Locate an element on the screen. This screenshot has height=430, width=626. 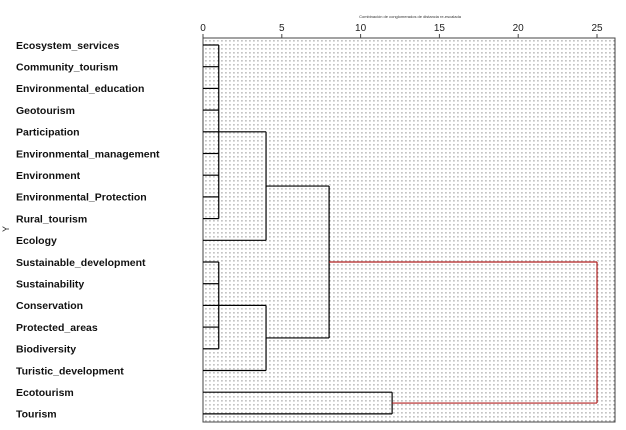
leaf-label-environmental-management: Environmental_management is located at coordinates (88, 154).